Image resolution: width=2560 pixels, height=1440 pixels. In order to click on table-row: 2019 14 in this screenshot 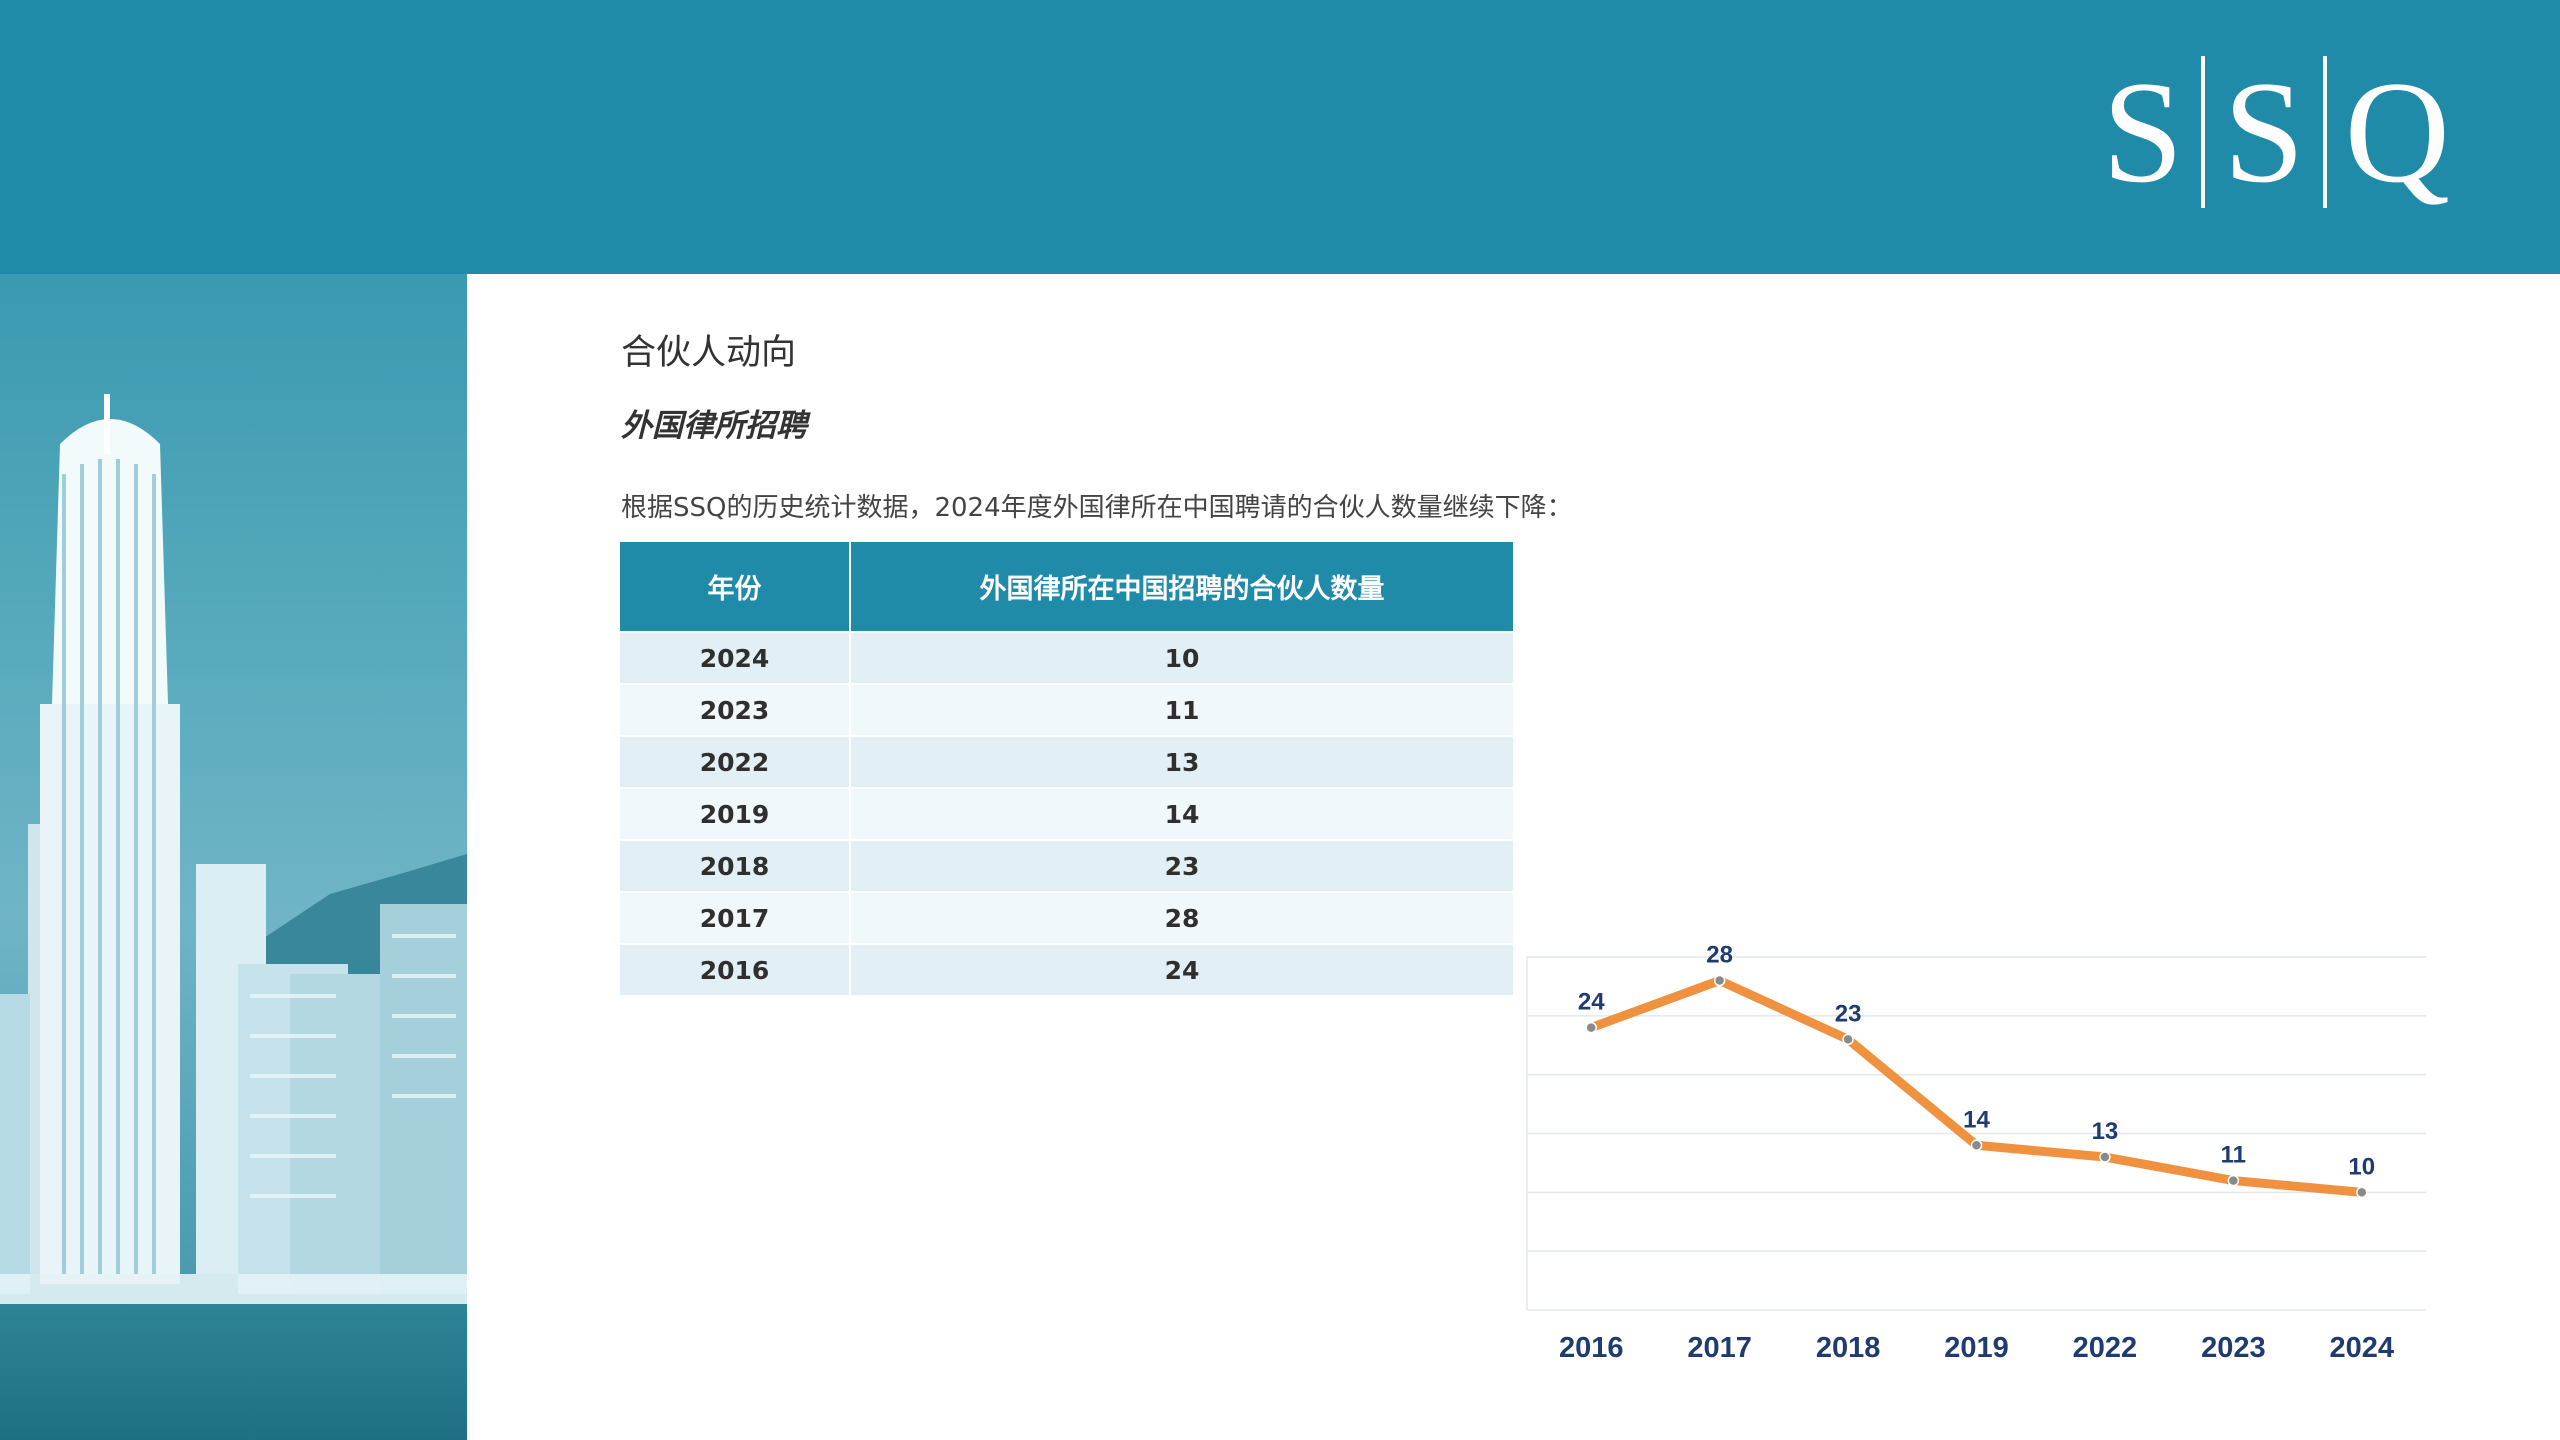, I will do `click(1066, 813)`.